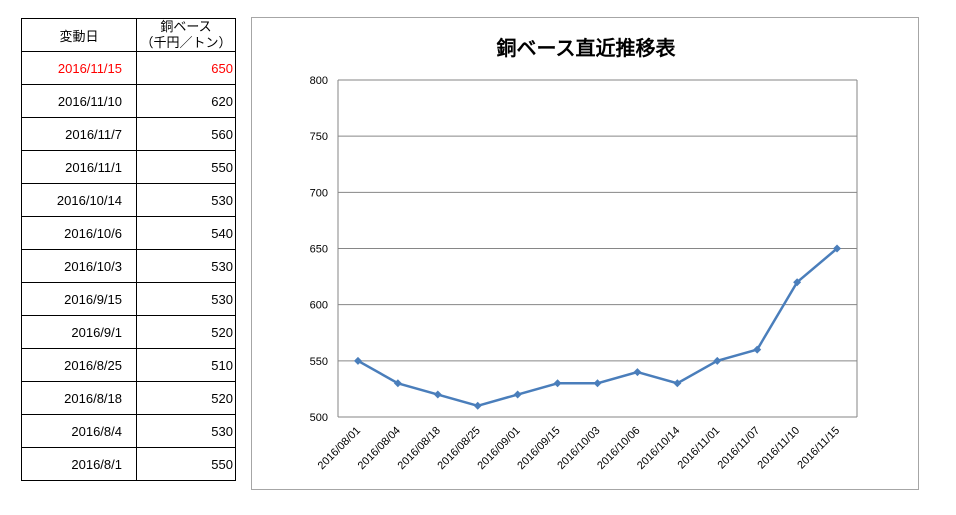 Image resolution: width=956 pixels, height=515 pixels. What do you see at coordinates (79, 299) in the screenshot?
I see `row-date: 2016/9/15` at bounding box center [79, 299].